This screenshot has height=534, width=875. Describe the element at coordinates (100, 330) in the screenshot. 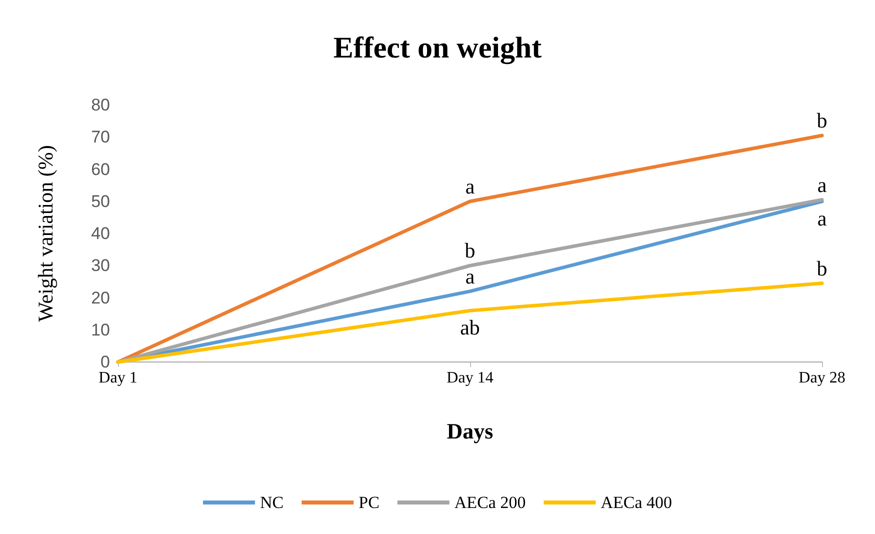

I see `y-tick-label: 10` at that location.